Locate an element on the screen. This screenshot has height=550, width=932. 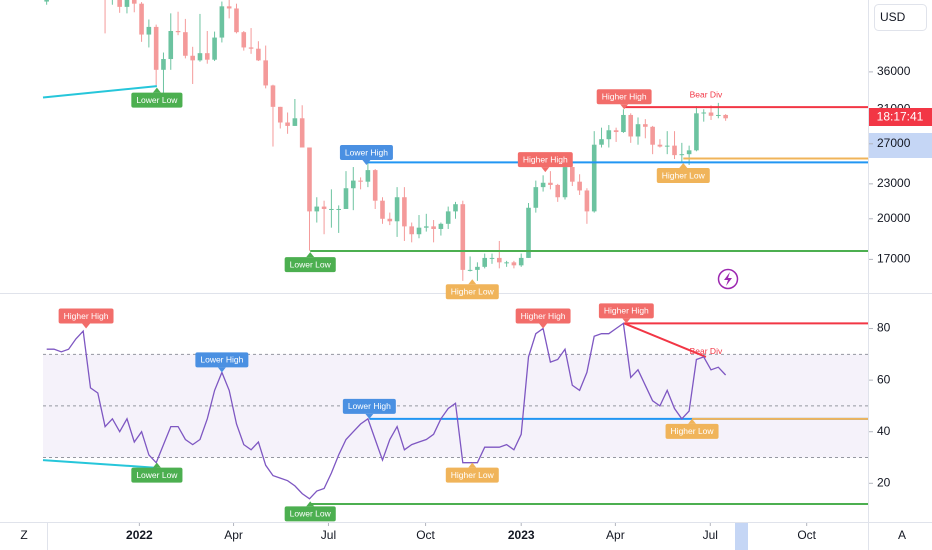
pivot-label: Bear Div is located at coordinates (706, 351).